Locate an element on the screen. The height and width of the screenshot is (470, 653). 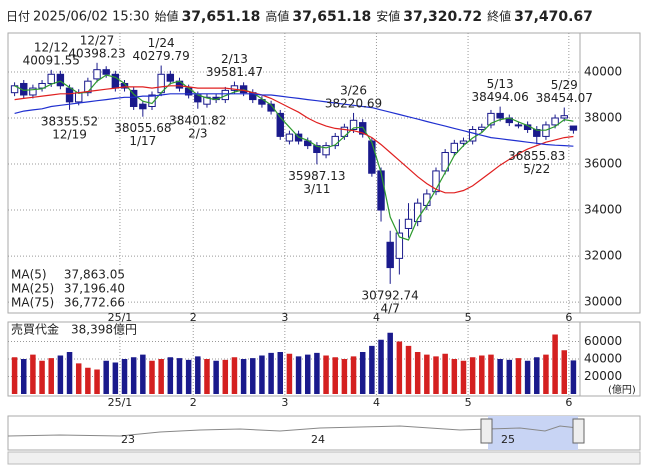
annotation-date: 12/27 is located at coordinates (97, 40).